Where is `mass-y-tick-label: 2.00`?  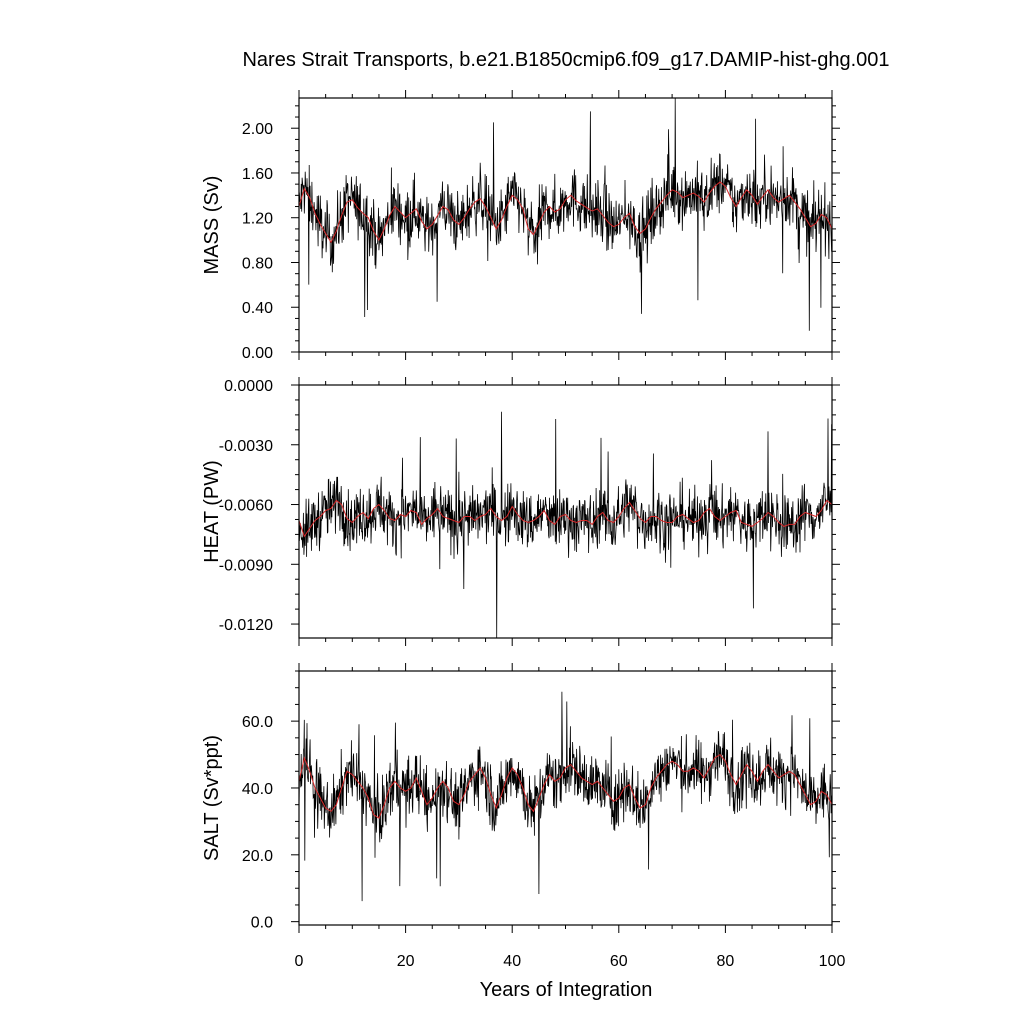 mass-y-tick-label: 2.00 is located at coordinates (257, 129).